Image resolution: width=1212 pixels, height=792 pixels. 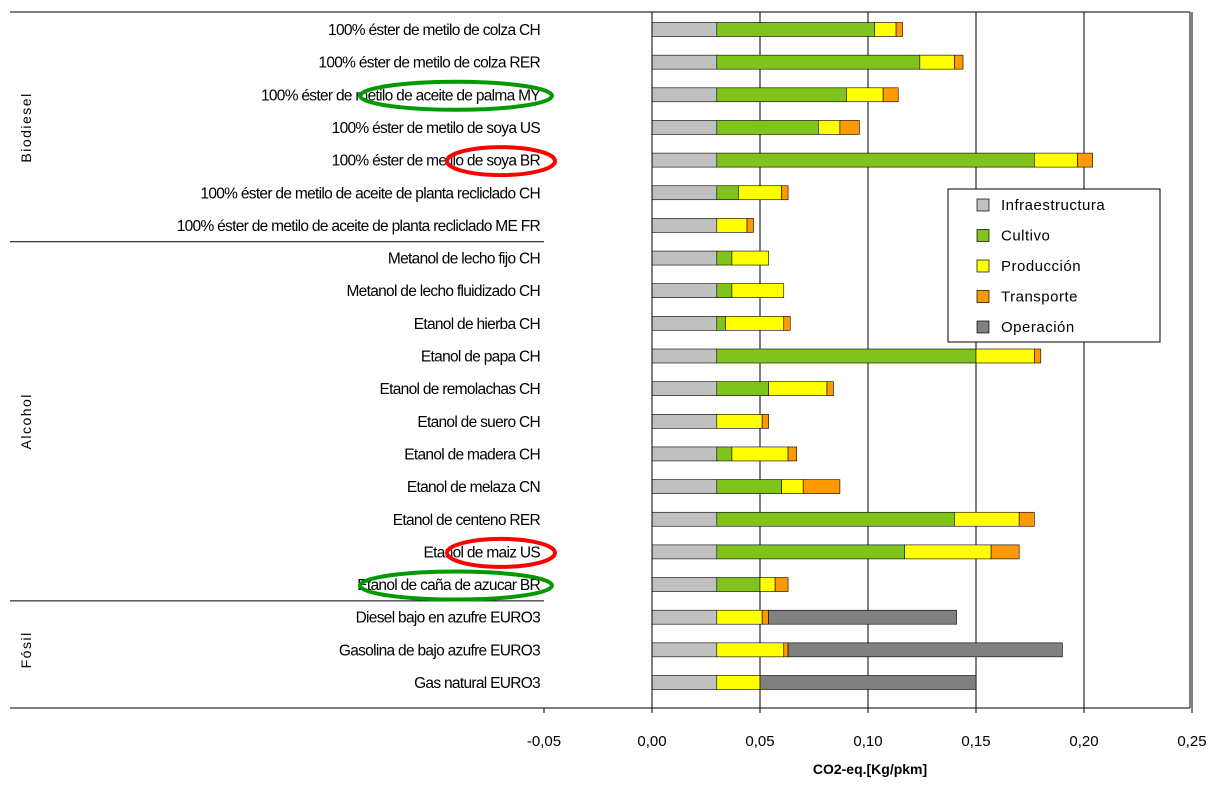 I want to click on group-label: Biodiesel, so click(x=26, y=127).